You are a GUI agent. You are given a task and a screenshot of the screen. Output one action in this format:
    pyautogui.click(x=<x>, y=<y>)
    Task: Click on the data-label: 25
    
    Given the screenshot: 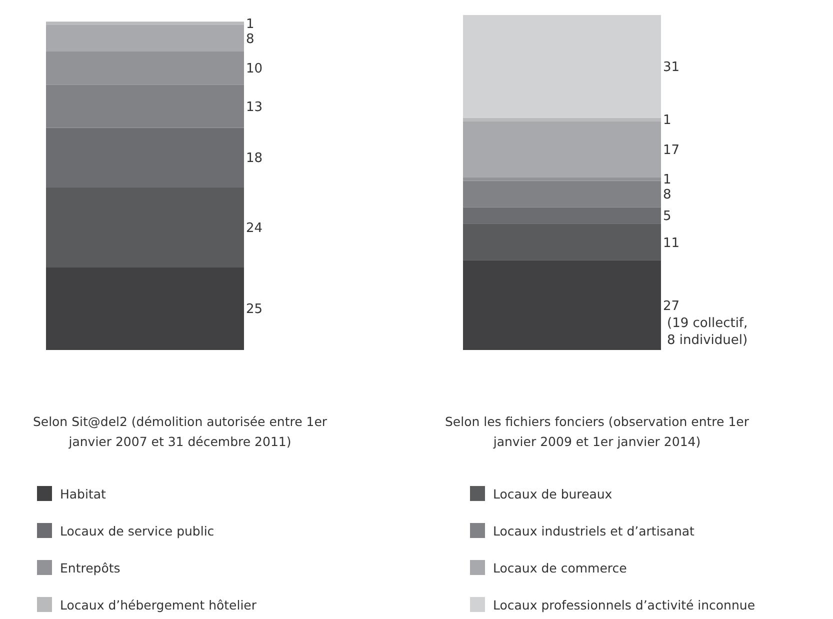 What is the action you would take?
    pyautogui.click(x=254, y=310)
    